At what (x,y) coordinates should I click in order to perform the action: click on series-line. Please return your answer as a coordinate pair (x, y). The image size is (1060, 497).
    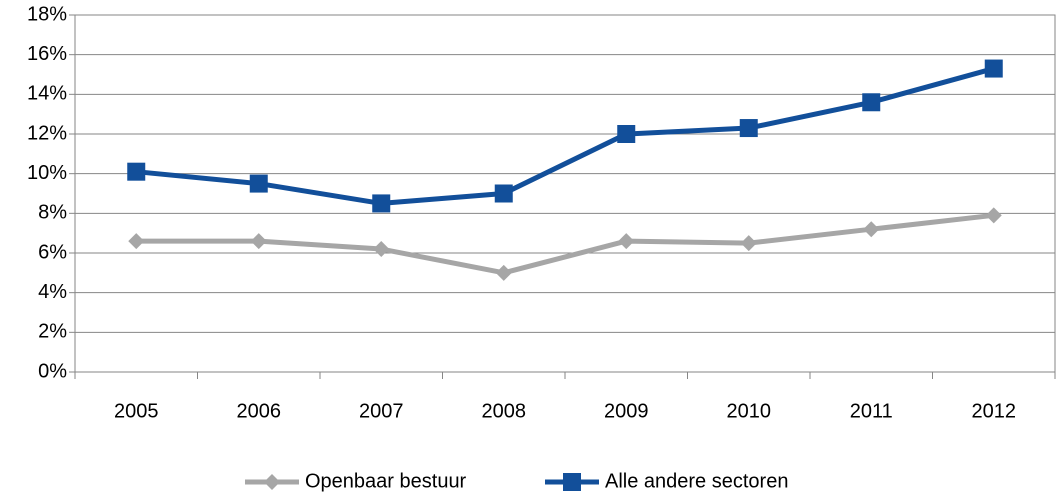
    Looking at the image, I should click on (565, 244).